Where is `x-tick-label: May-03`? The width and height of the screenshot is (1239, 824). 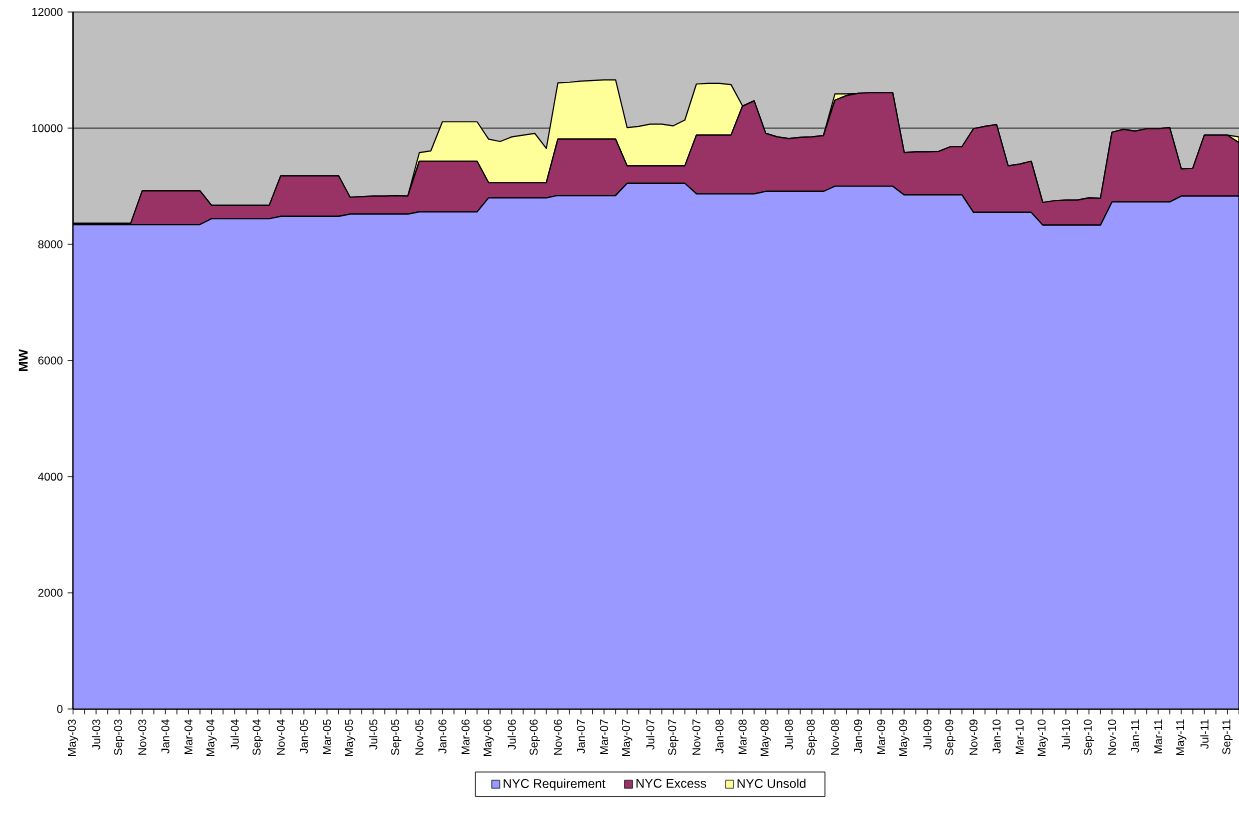 x-tick-label: May-03 is located at coordinates (73, 737).